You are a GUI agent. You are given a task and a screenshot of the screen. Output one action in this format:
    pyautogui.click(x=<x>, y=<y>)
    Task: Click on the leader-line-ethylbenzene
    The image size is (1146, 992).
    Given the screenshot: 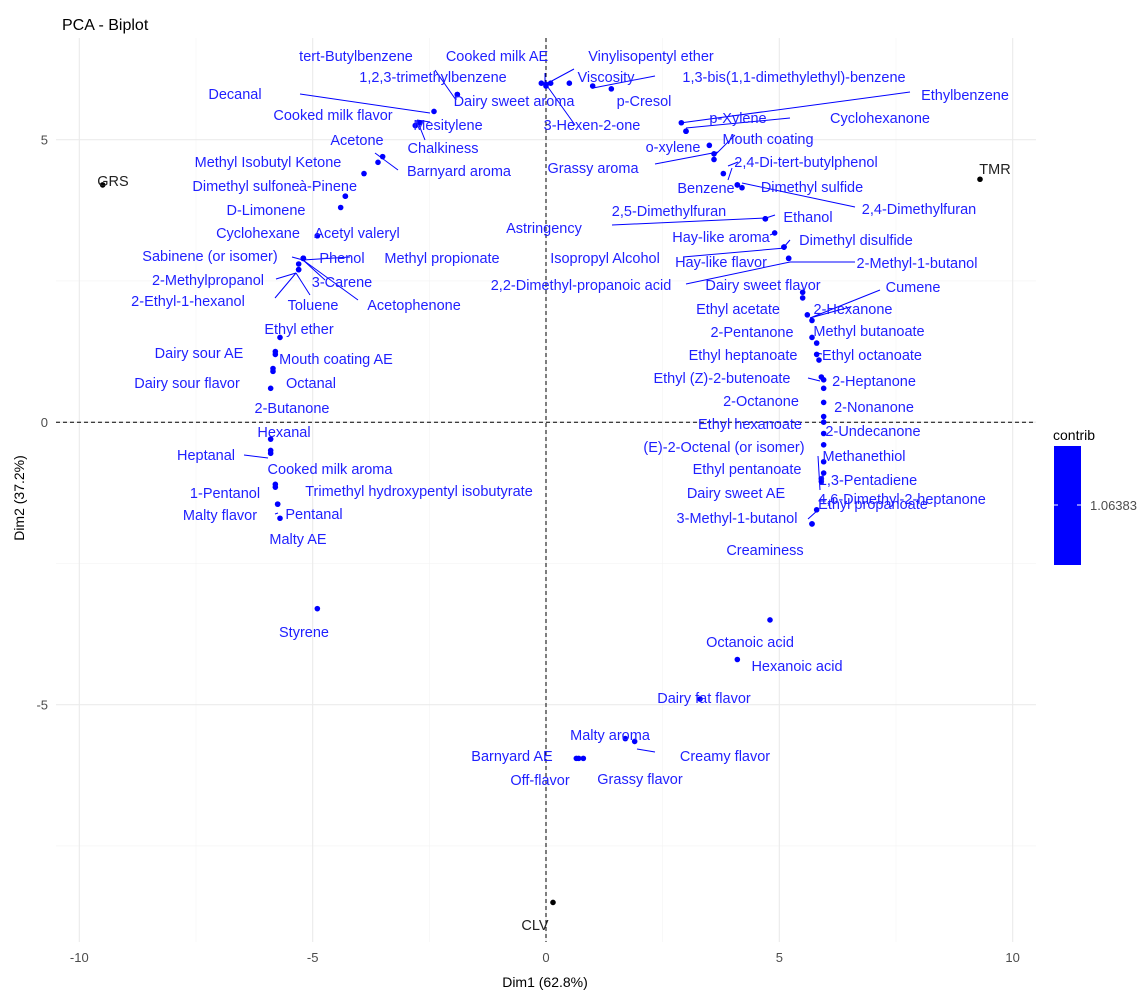 What is the action you would take?
    pyautogui.click(x=795, y=107)
    